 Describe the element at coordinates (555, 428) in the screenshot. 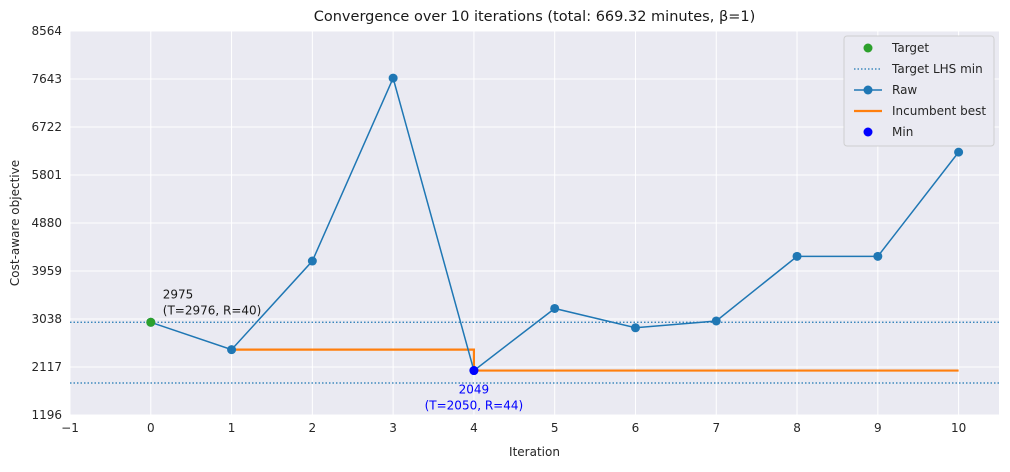

I see `x-tick-label: 5` at that location.